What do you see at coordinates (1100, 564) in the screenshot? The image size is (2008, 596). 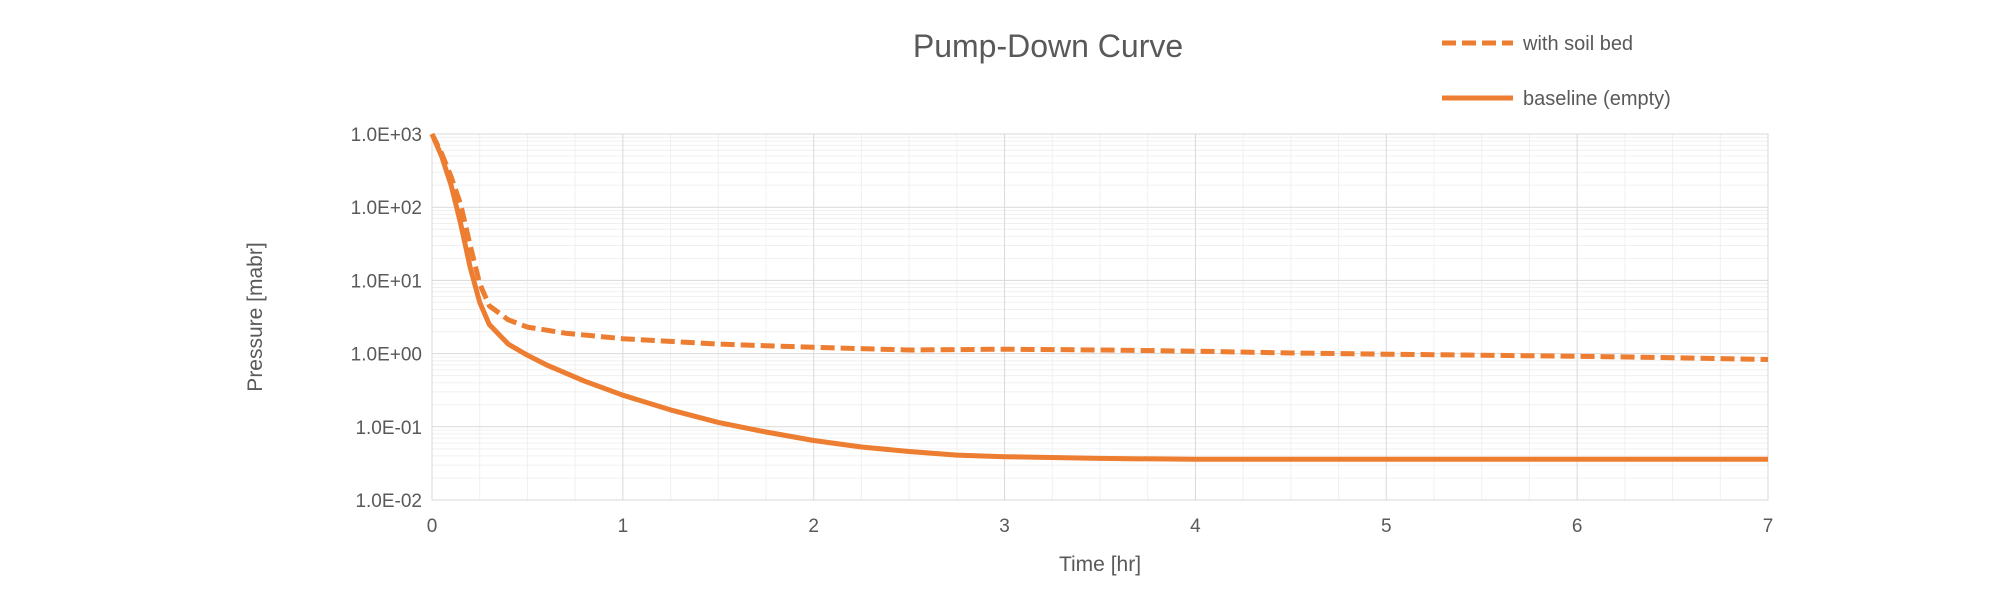 I see `x-axis-label: Time [hr]` at bounding box center [1100, 564].